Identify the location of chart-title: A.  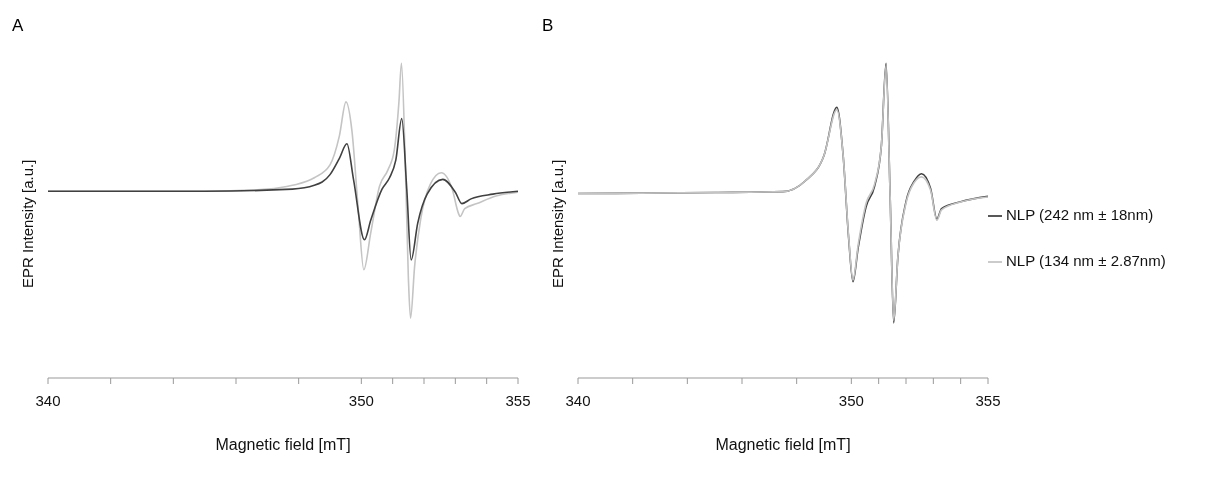
(18, 26).